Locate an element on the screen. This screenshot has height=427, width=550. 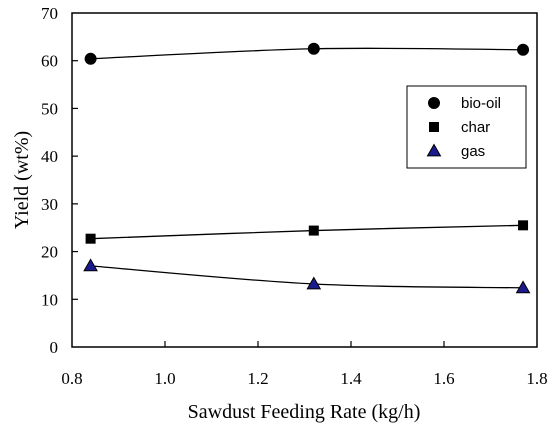
legend-marker-bio-oil is located at coordinates (434, 103).